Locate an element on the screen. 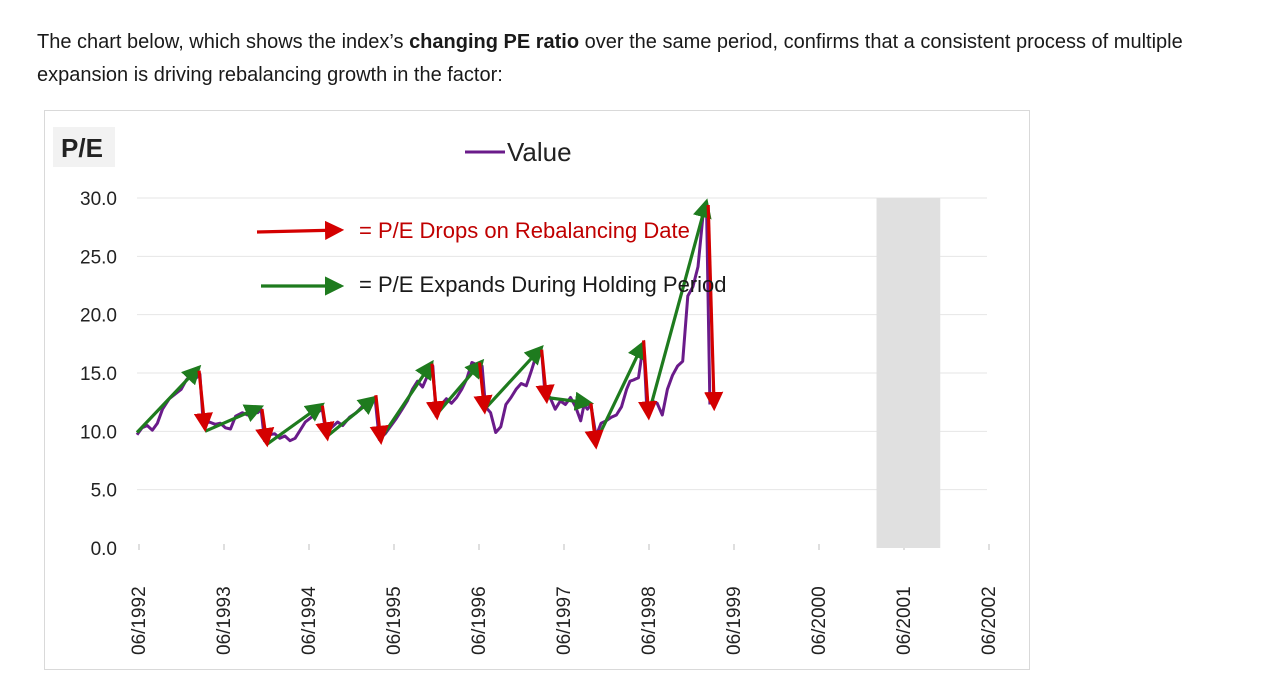 The width and height of the screenshot is (1280, 691). x-tick-label: 06/1997 is located at coordinates (564, 620).